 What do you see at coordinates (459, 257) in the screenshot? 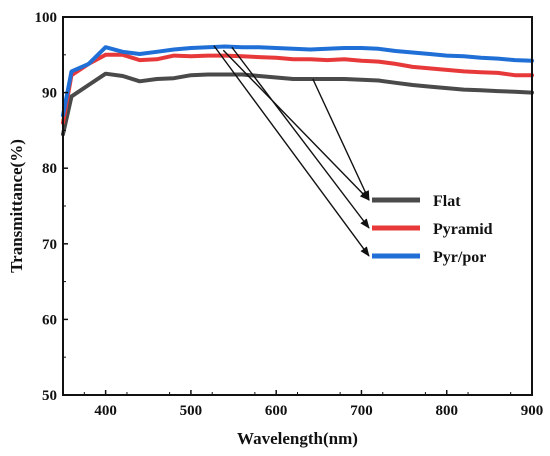
I see `legend-label: Pyr/por` at bounding box center [459, 257].